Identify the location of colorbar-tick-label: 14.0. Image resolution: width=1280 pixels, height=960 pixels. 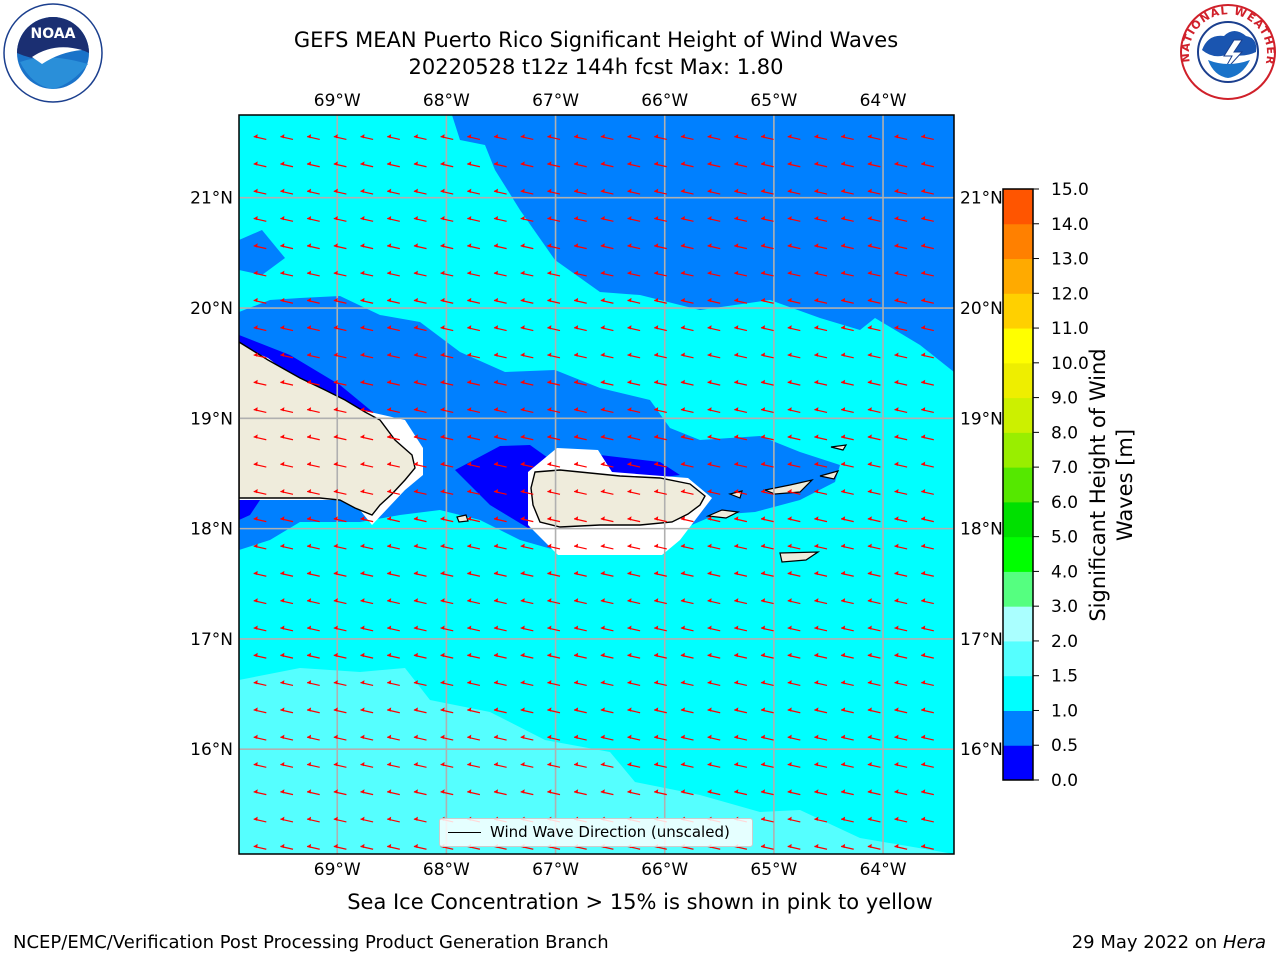
(1070, 225).